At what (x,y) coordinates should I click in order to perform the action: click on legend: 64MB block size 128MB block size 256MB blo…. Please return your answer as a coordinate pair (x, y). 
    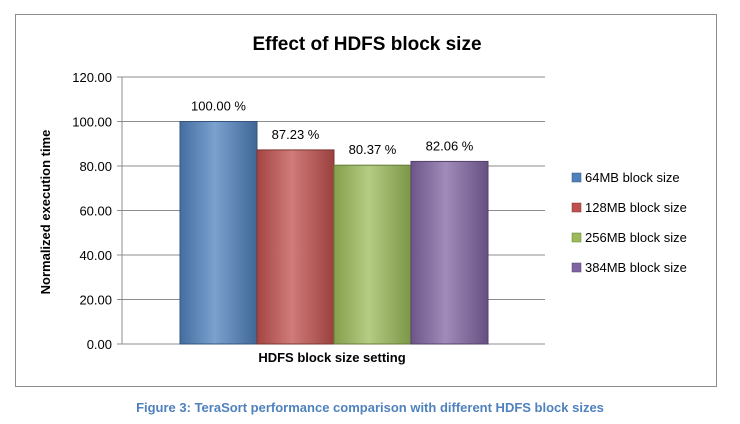
    Looking at the image, I should click on (629, 222).